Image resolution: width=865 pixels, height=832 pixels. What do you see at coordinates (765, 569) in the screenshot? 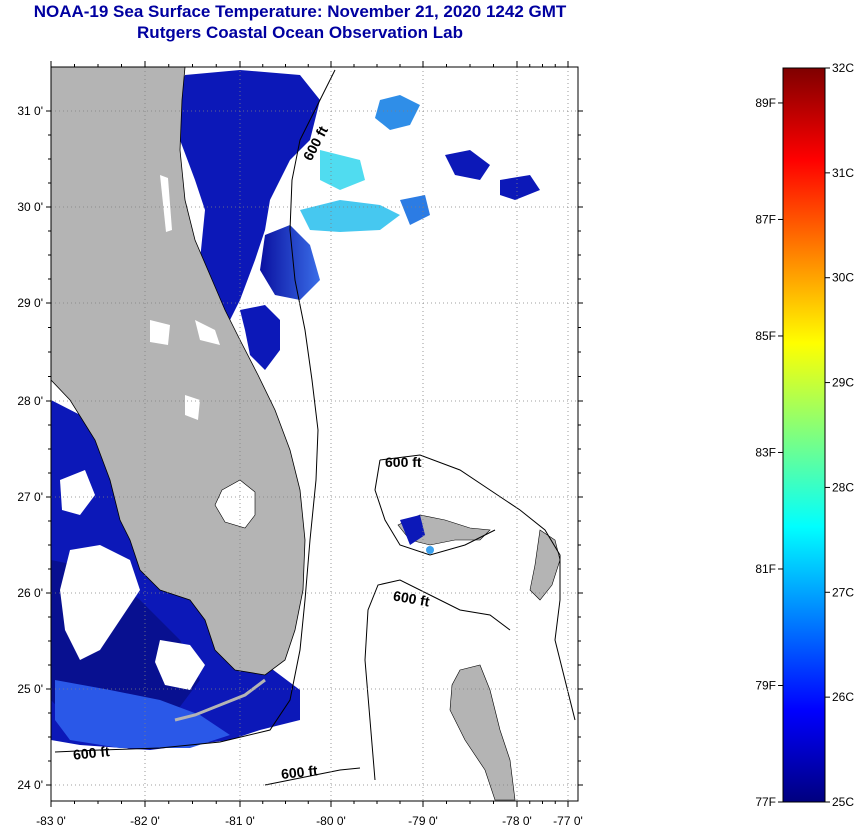
I see `fahrenheit-label: 81F` at bounding box center [765, 569].